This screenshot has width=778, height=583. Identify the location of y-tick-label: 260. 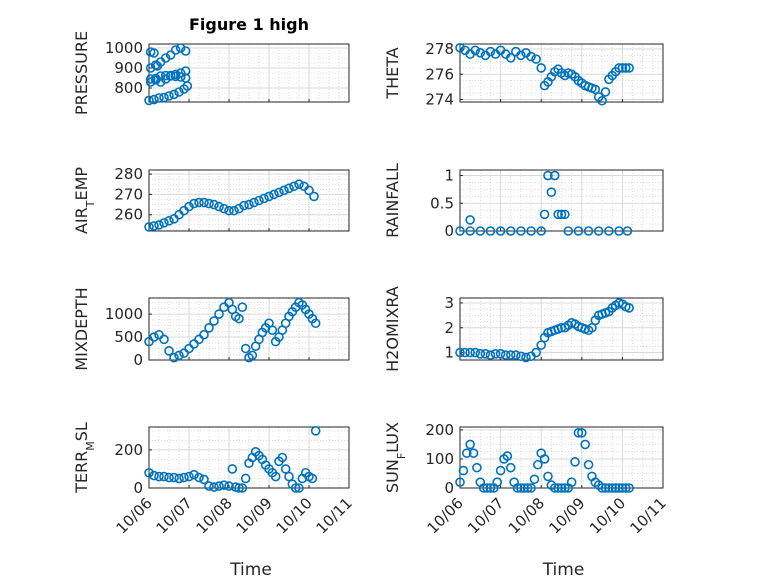
(128, 215).